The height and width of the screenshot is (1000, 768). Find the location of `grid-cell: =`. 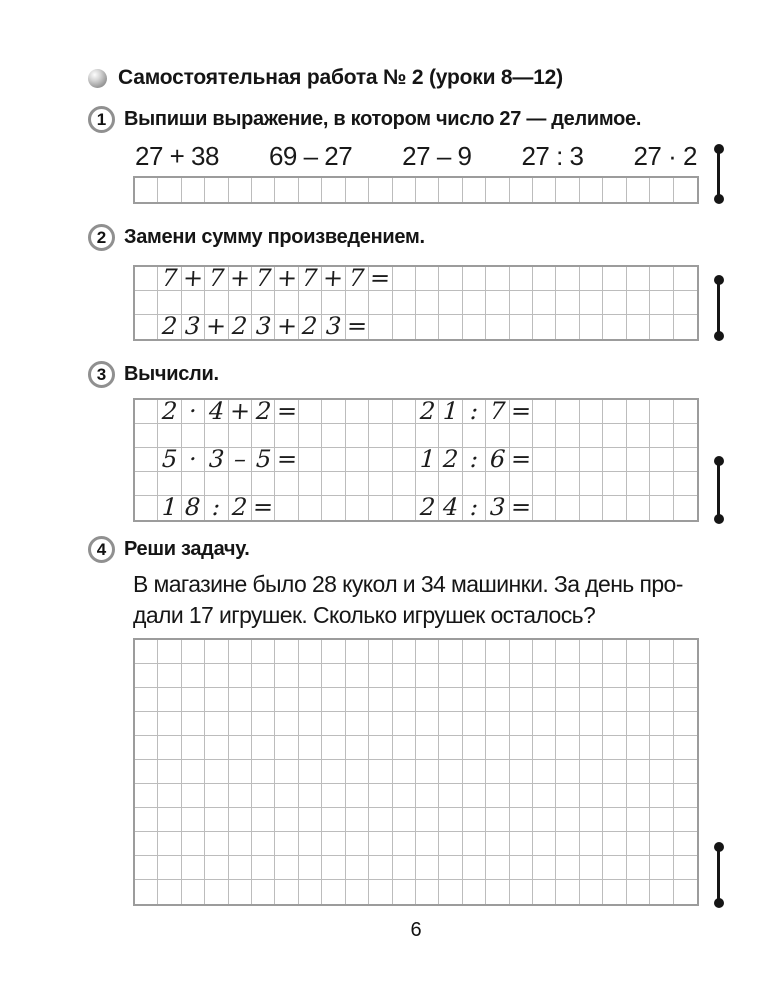

grid-cell: = is located at coordinates (264, 507).